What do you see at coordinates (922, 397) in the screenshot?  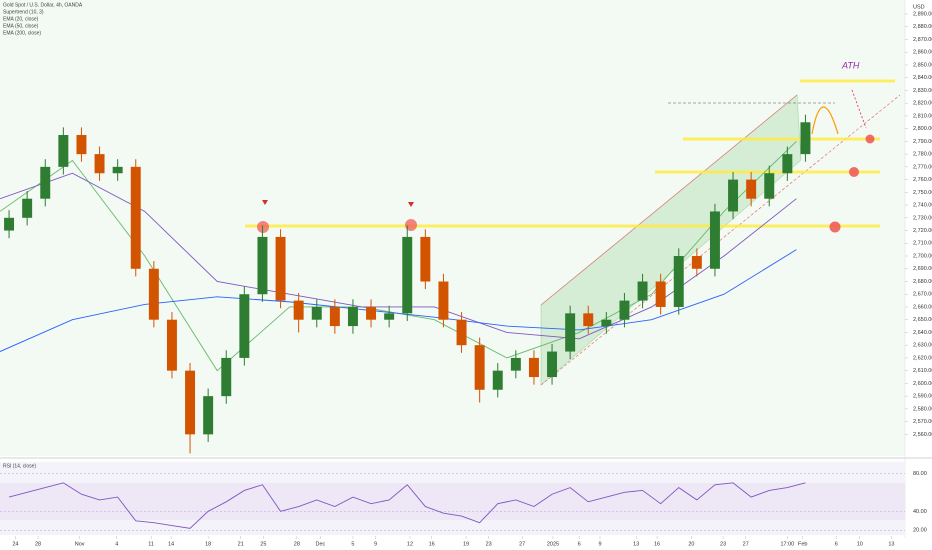 I see `y-tick-label: 2,590.000` at bounding box center [922, 397].